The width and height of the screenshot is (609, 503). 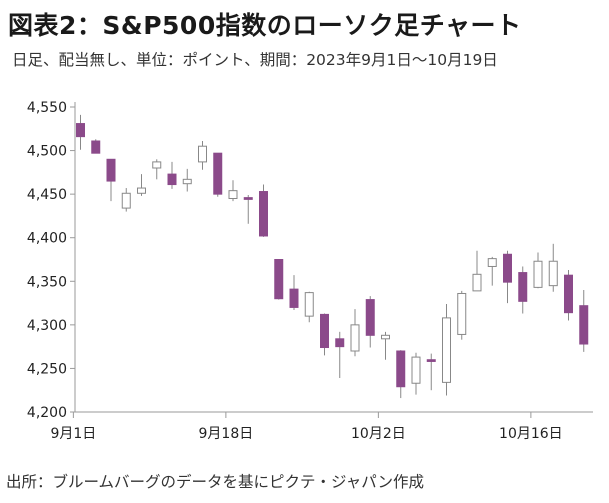 I want to click on y-axis: 4,550 4,500 4,450 4,400 4,350 4,300 4,250 4,200, so click(x=51, y=260).